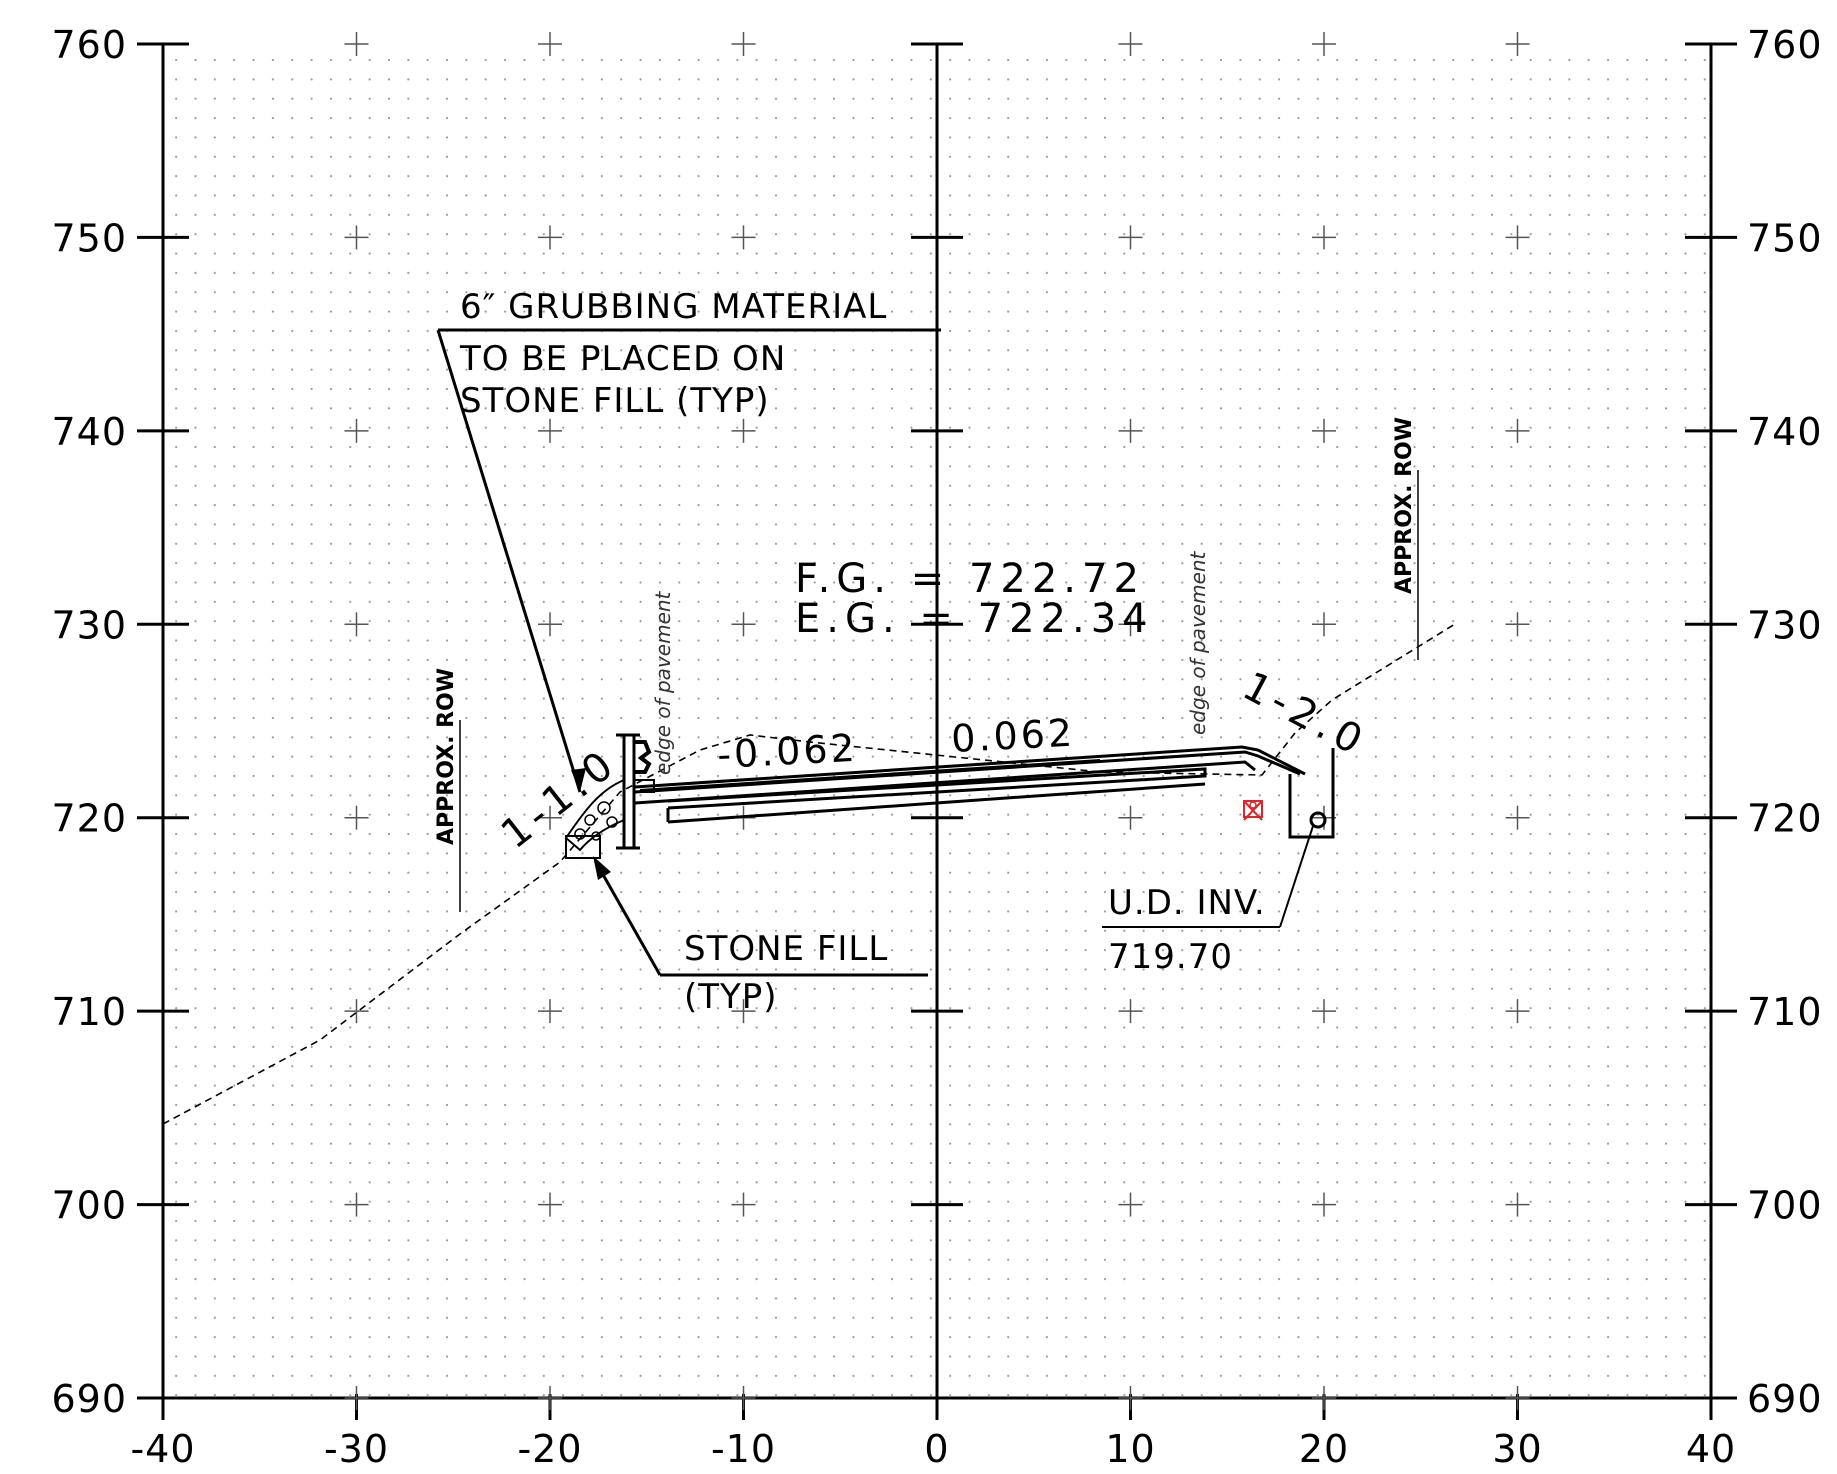 The width and height of the screenshot is (1837, 1474). Describe the element at coordinates (743, 1449) in the screenshot. I see `x-tick-label: -10` at that location.